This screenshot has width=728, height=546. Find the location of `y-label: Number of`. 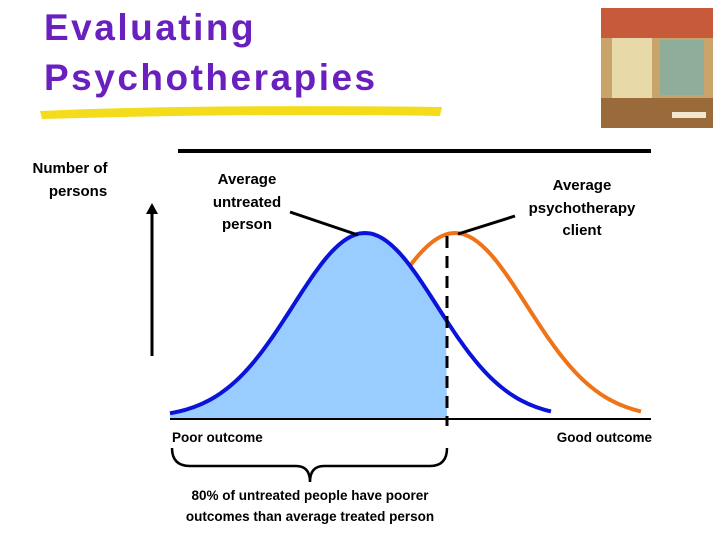

y-label: Number of is located at coordinates (71, 168).